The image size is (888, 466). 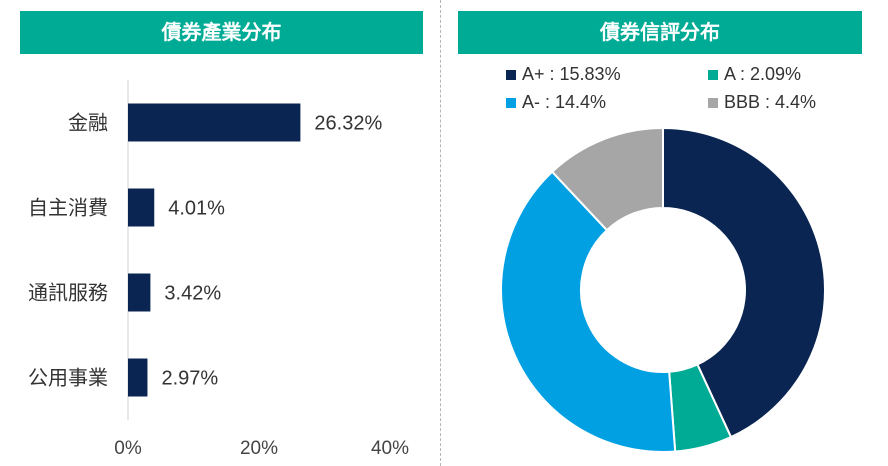 What do you see at coordinates (68, 378) in the screenshot?
I see `category-label: 公用事業` at bounding box center [68, 378].